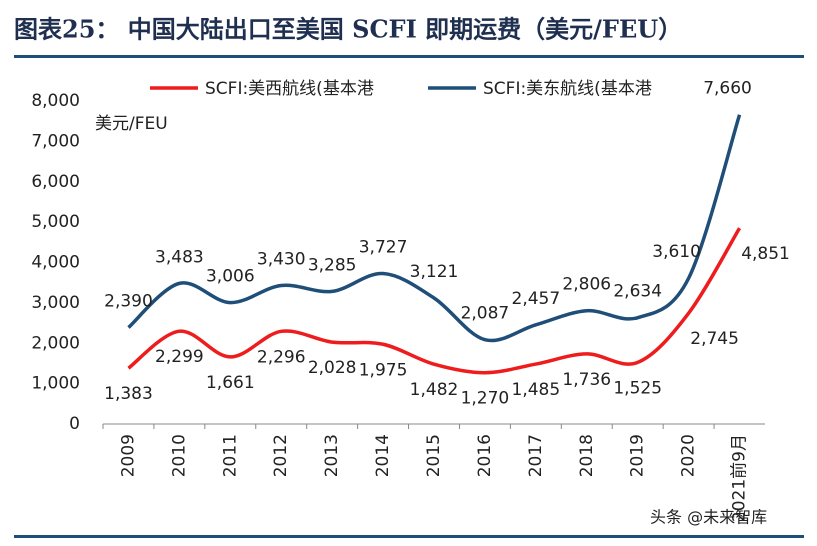  What do you see at coordinates (714, 339) in the screenshot?
I see `data-label: 2,745` at bounding box center [714, 339].